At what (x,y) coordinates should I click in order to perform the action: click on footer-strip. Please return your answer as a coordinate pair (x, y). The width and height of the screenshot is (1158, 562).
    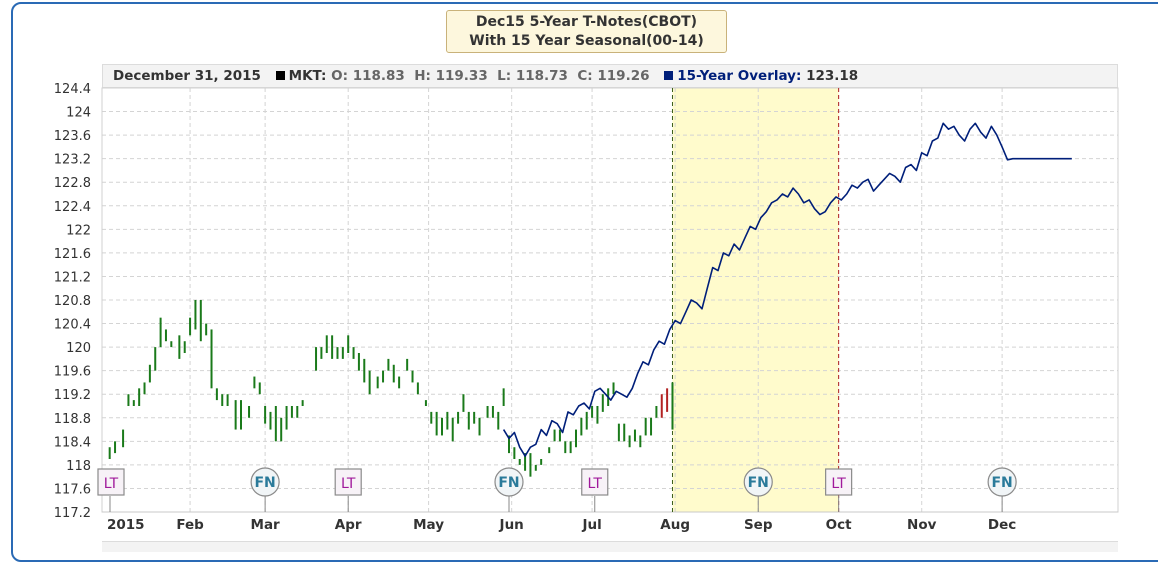
    Looking at the image, I should click on (610, 546).